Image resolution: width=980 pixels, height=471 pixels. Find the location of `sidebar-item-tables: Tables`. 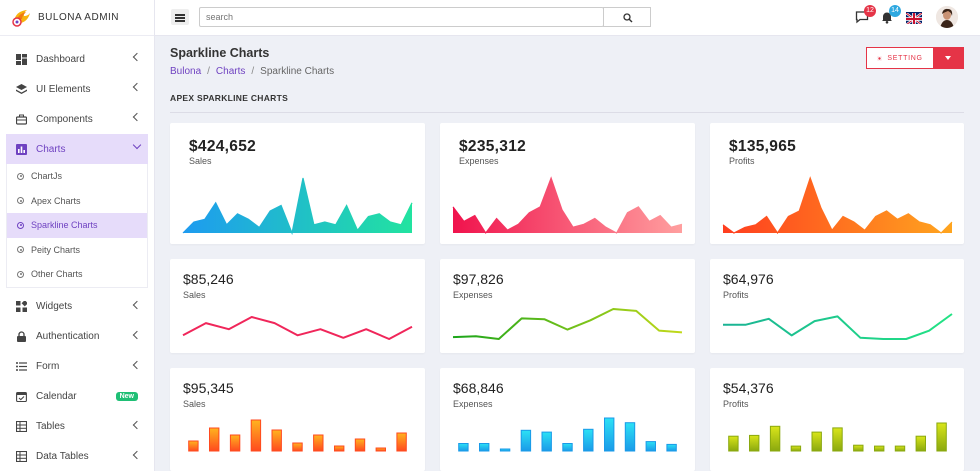

sidebar-item-tables: Tables is located at coordinates (77, 427).